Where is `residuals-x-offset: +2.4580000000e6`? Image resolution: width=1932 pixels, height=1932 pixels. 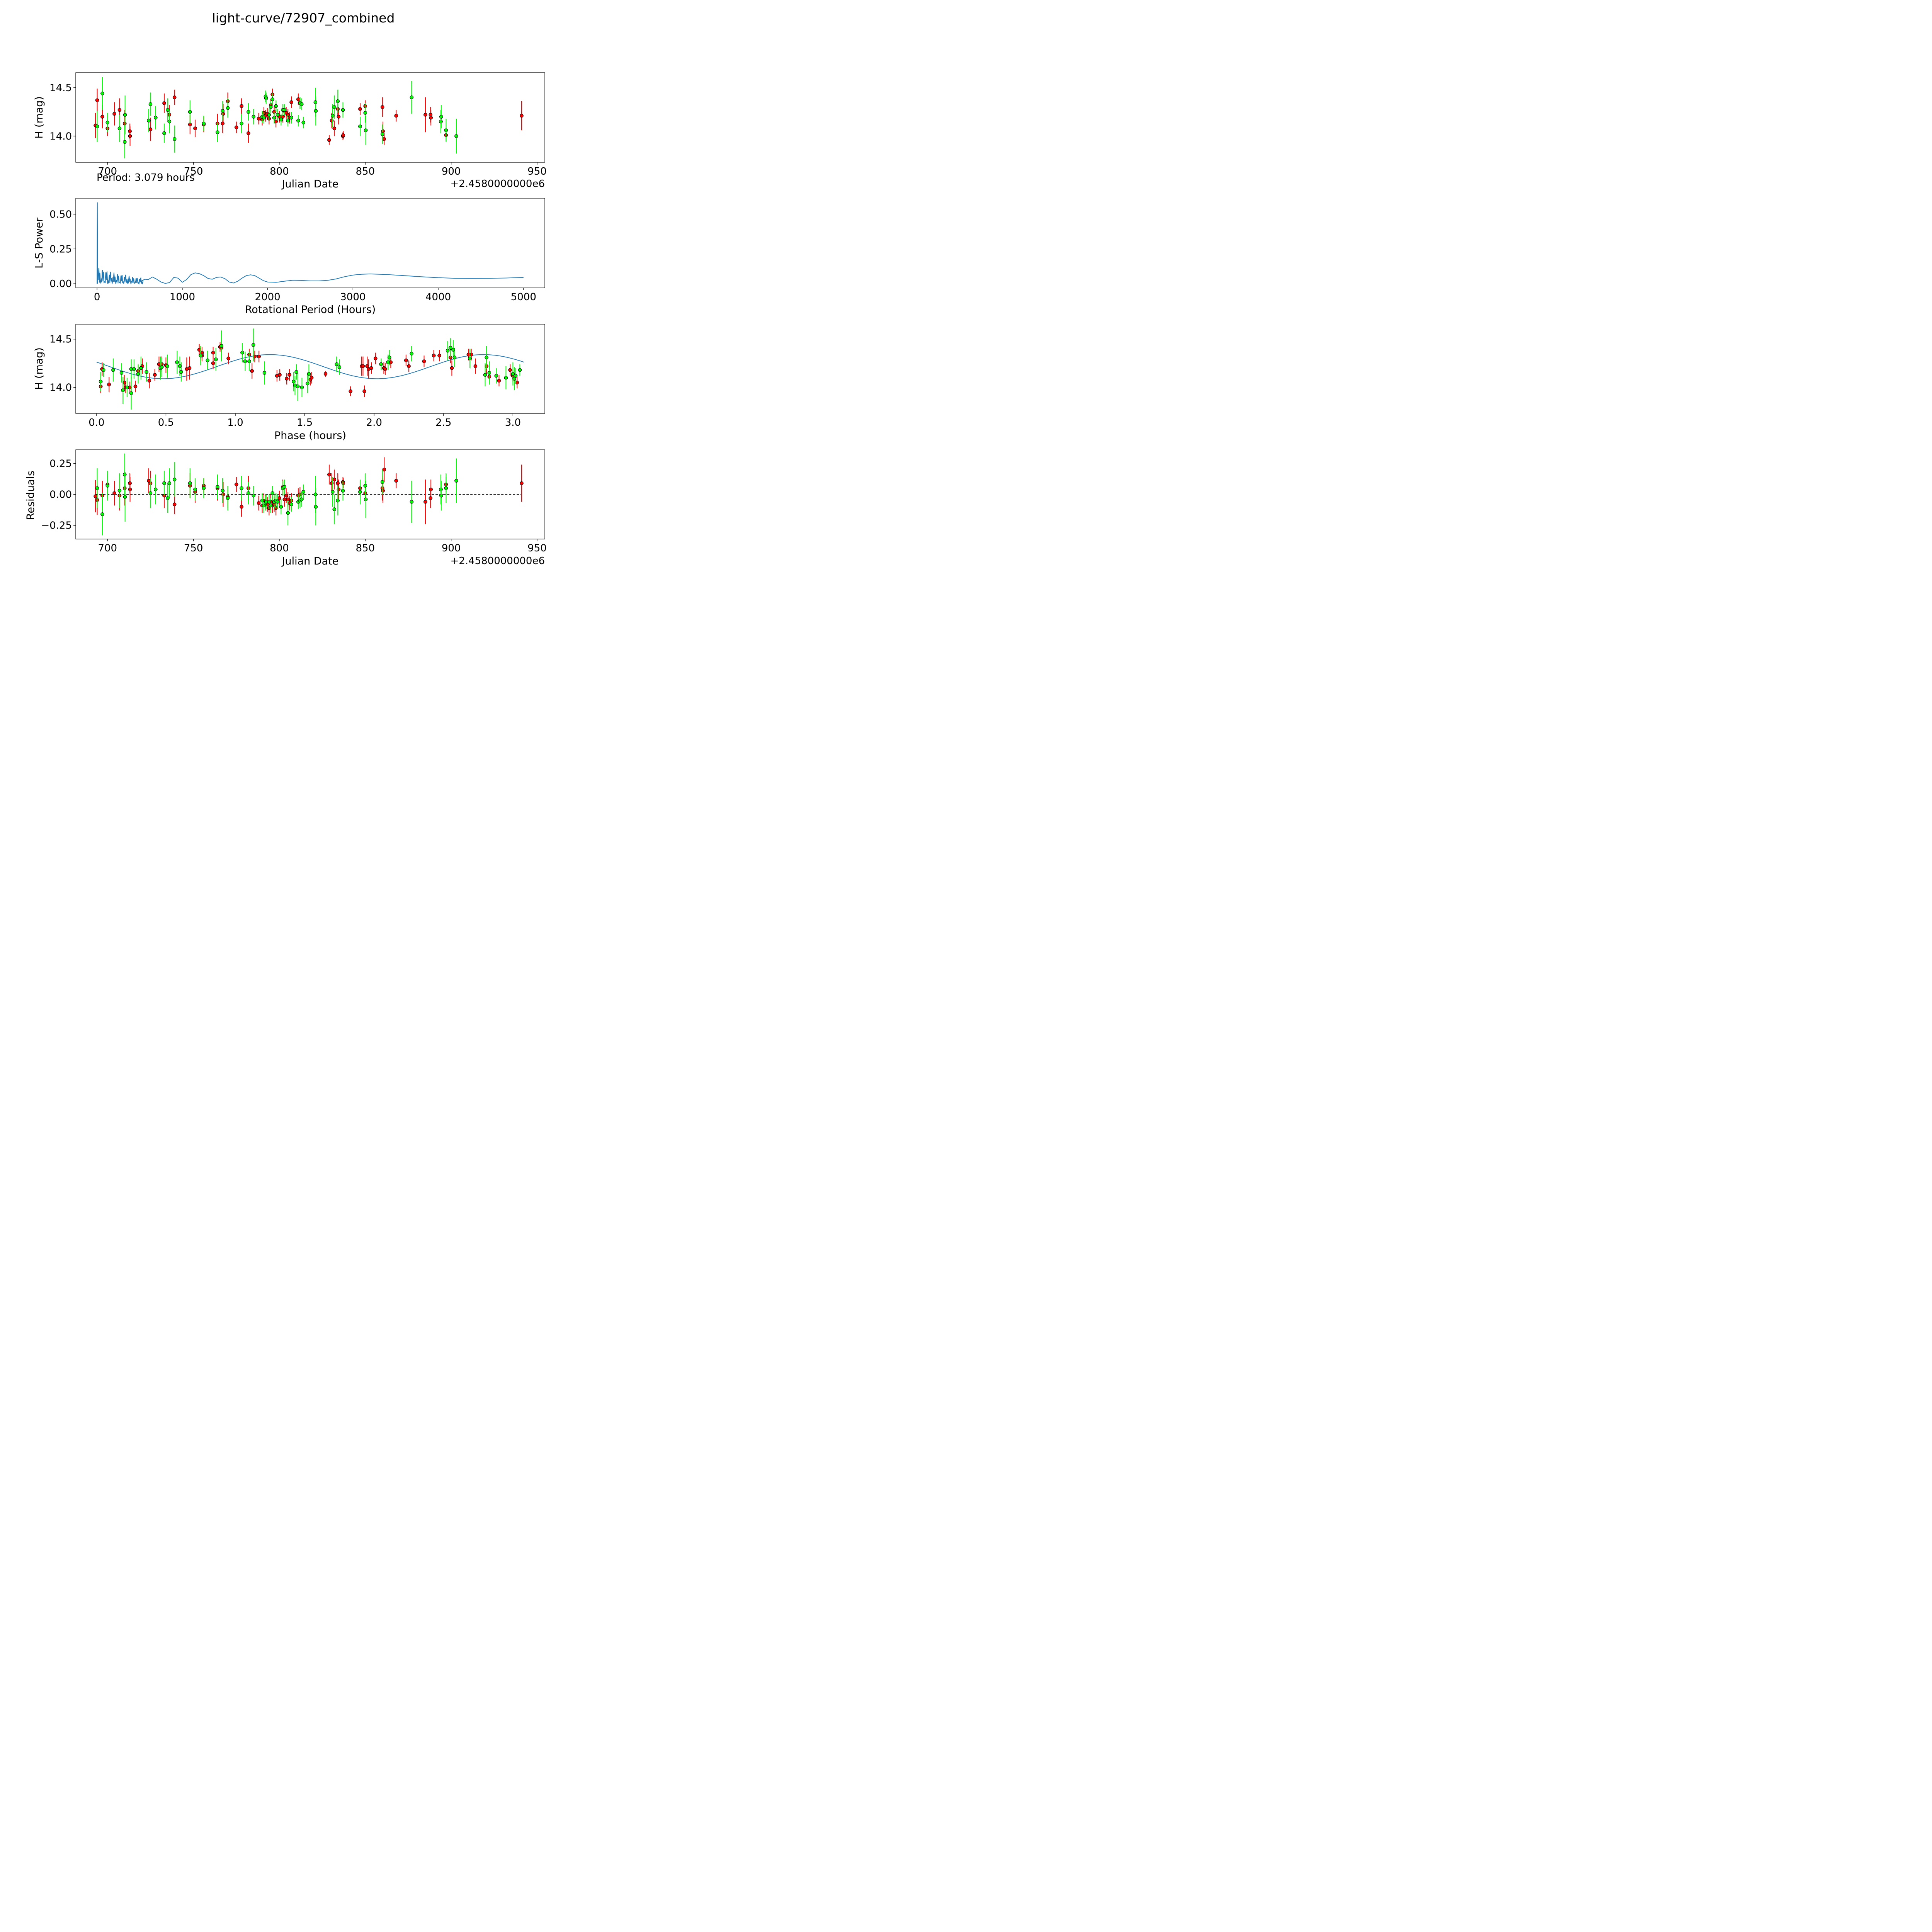 residuals-x-offset: +2.4580000000e6 is located at coordinates (498, 561).